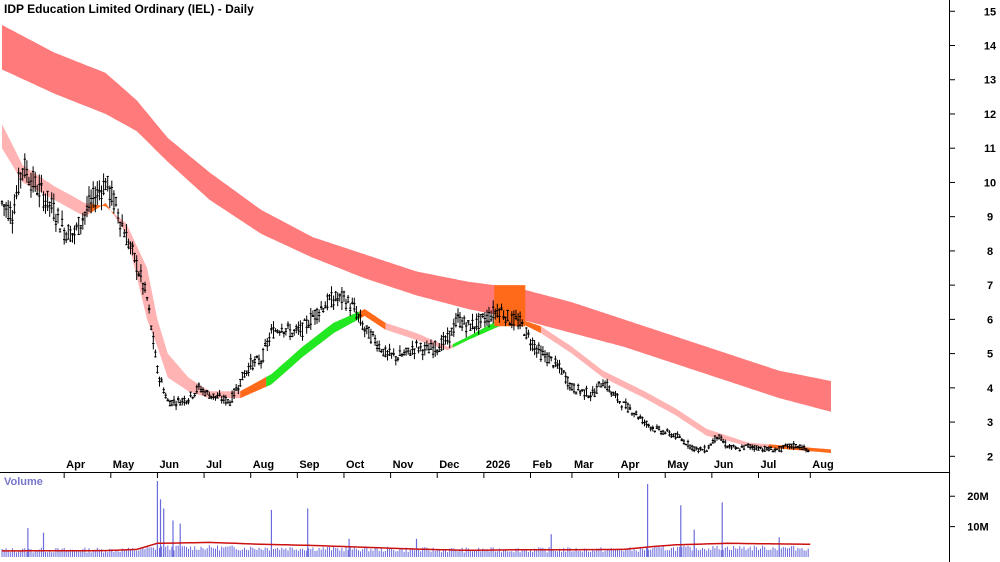  I want to click on volume-axis-tick-label: 20M, so click(977, 497).